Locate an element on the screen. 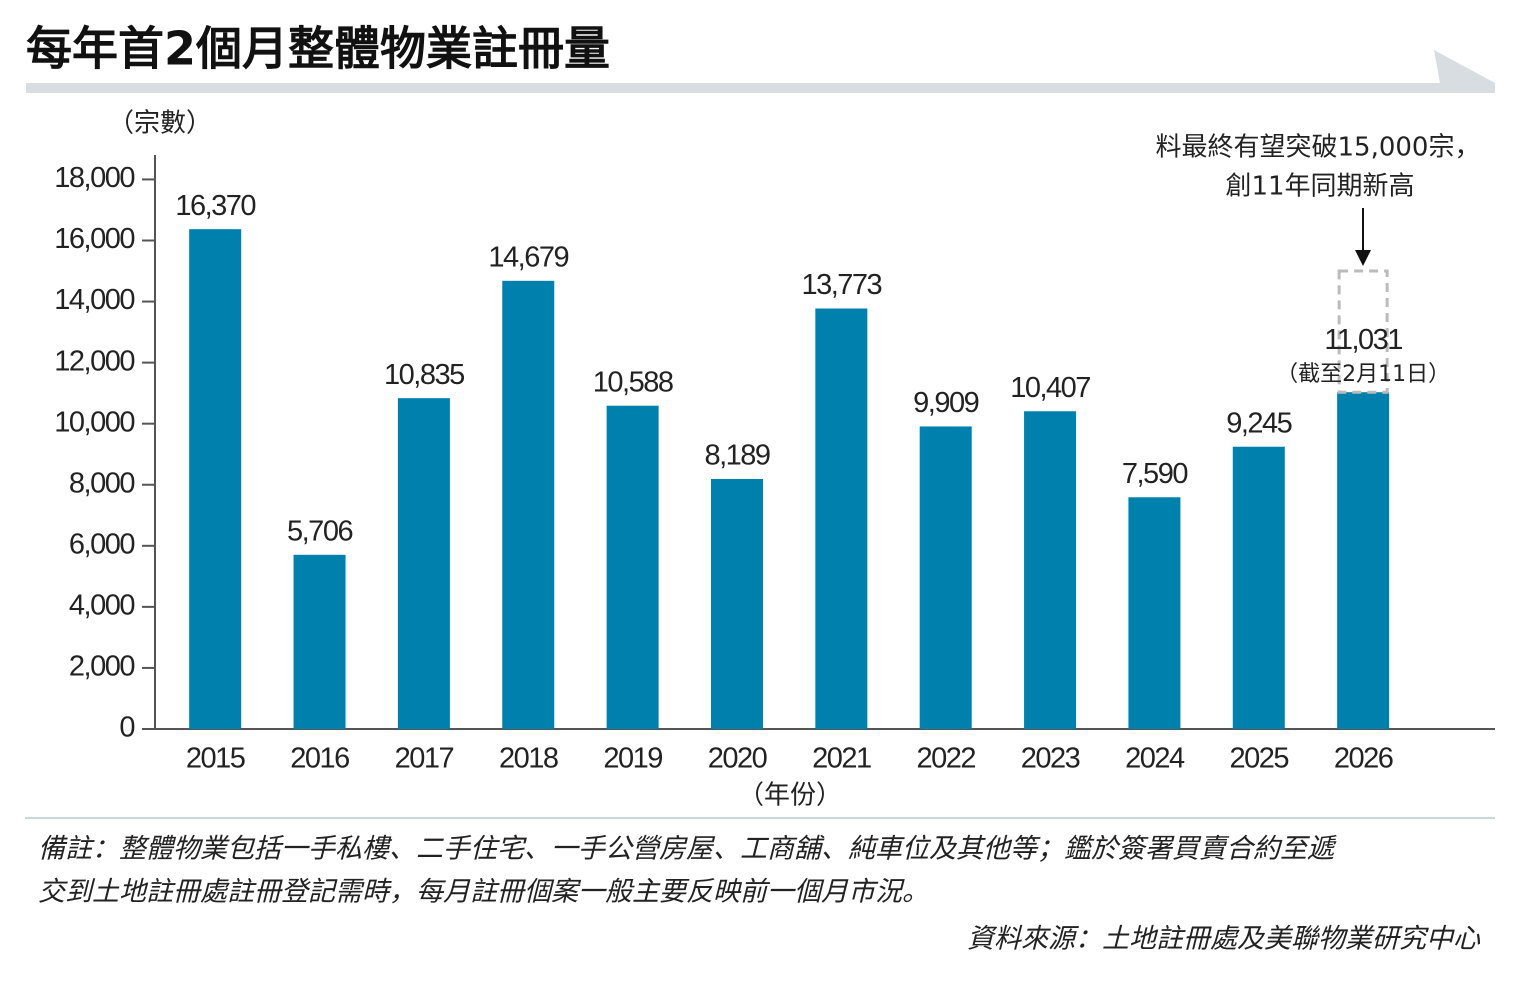 The width and height of the screenshot is (1514, 988). value-label: 14,679 is located at coordinates (528, 257).